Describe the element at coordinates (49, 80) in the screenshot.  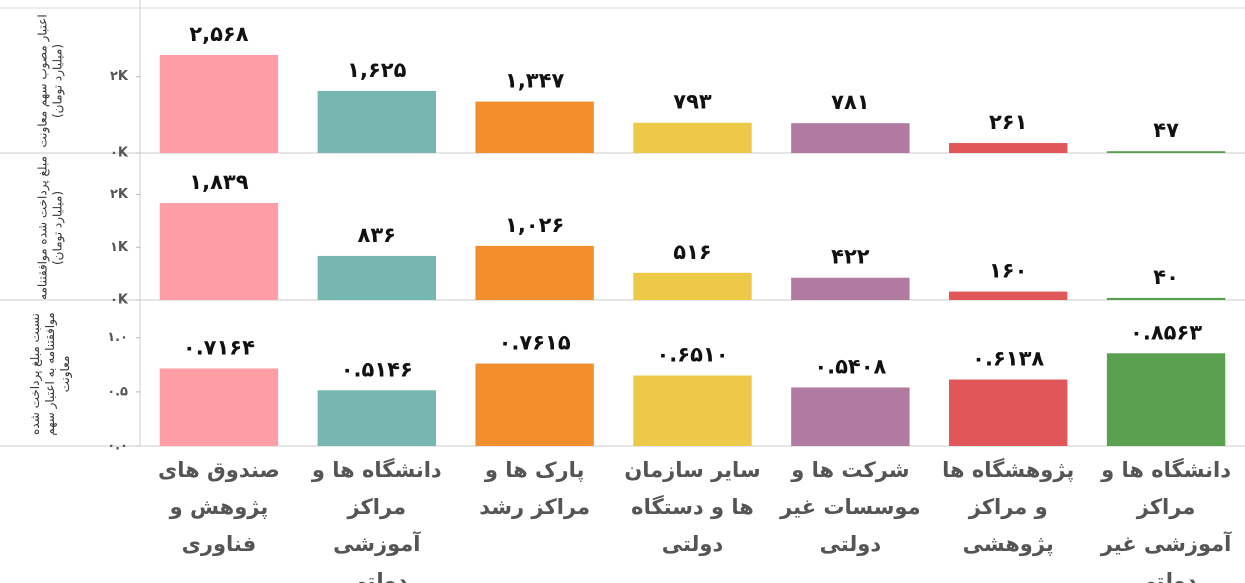
I see `y-axis-title: اعتبار مصوب سهم معاونت (میلیارد تومان)` at that location.